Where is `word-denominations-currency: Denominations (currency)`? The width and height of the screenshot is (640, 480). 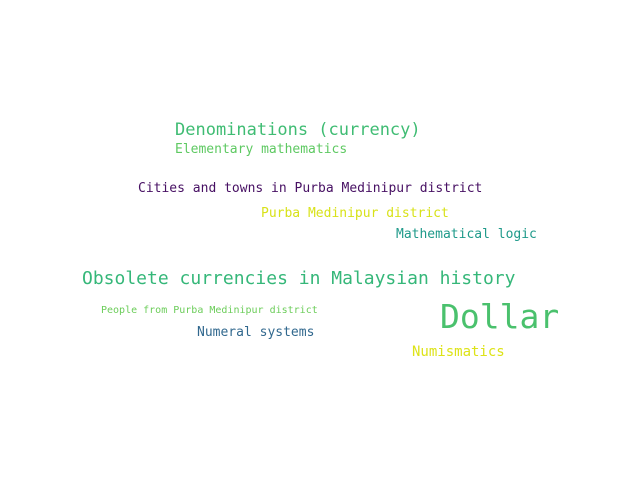
word-denominations-currency: Denominations (currency) is located at coordinates (298, 130).